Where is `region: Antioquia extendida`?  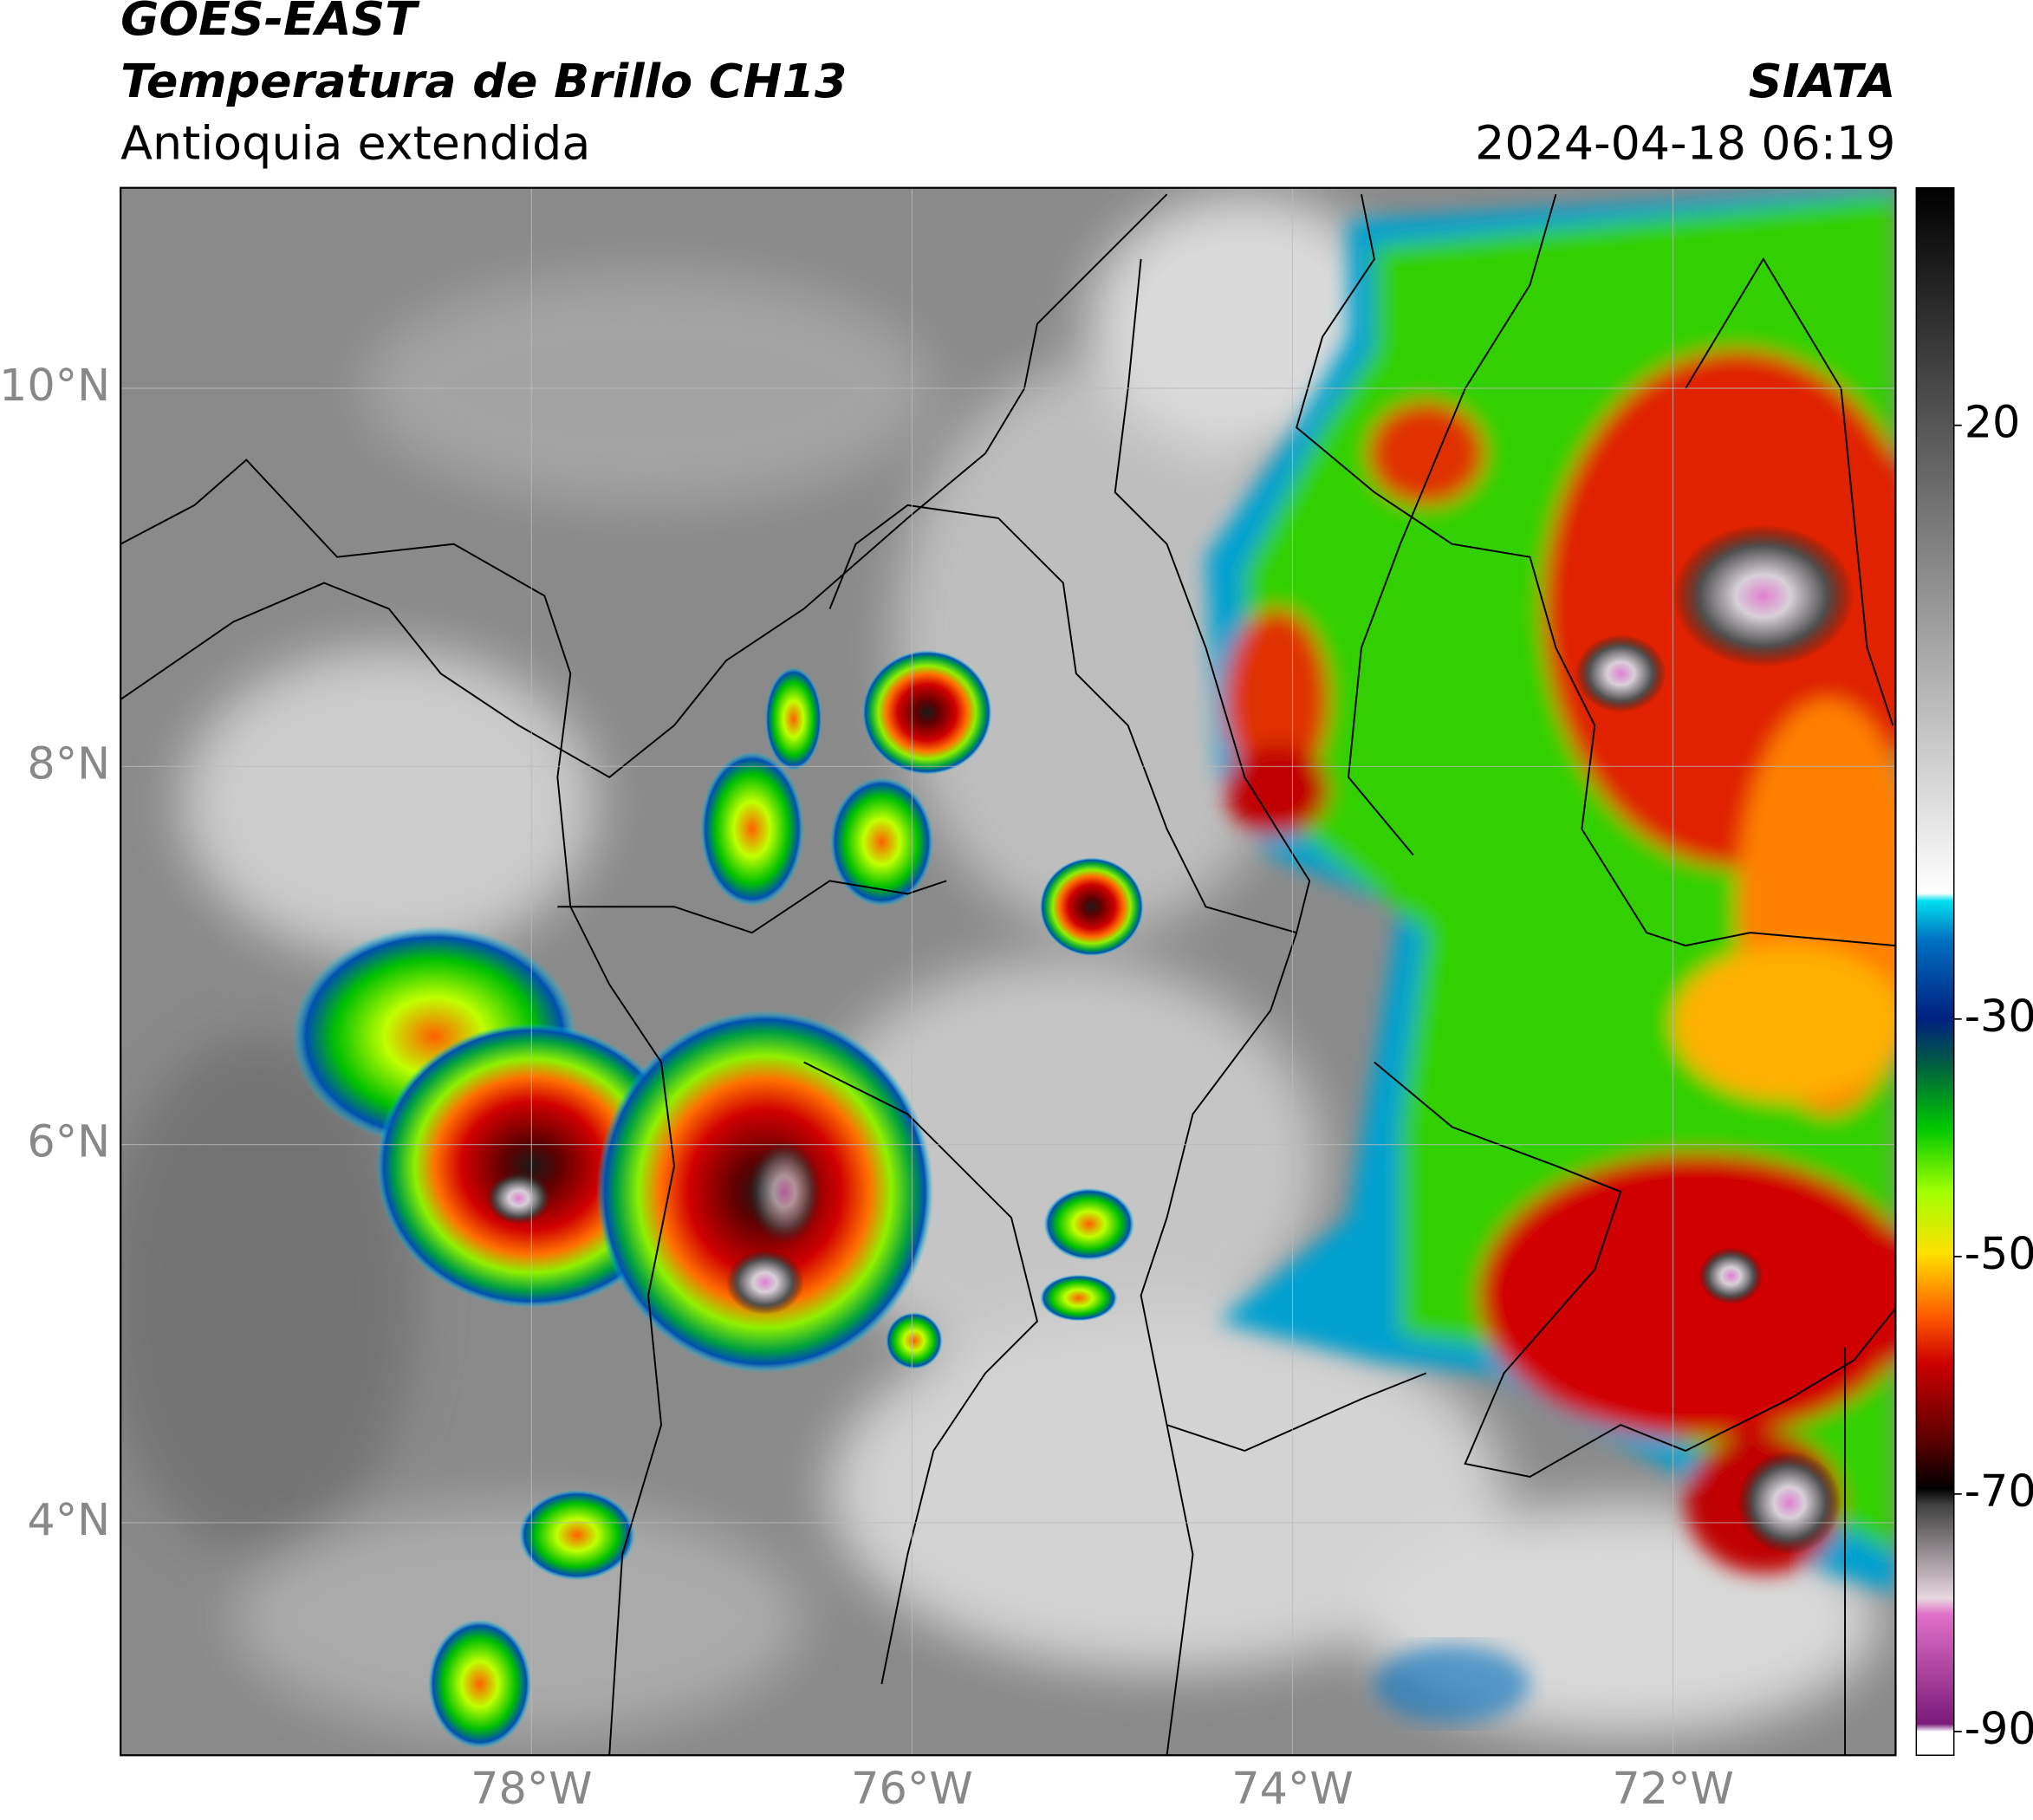
region: Antioquia extendida is located at coordinates (355, 143).